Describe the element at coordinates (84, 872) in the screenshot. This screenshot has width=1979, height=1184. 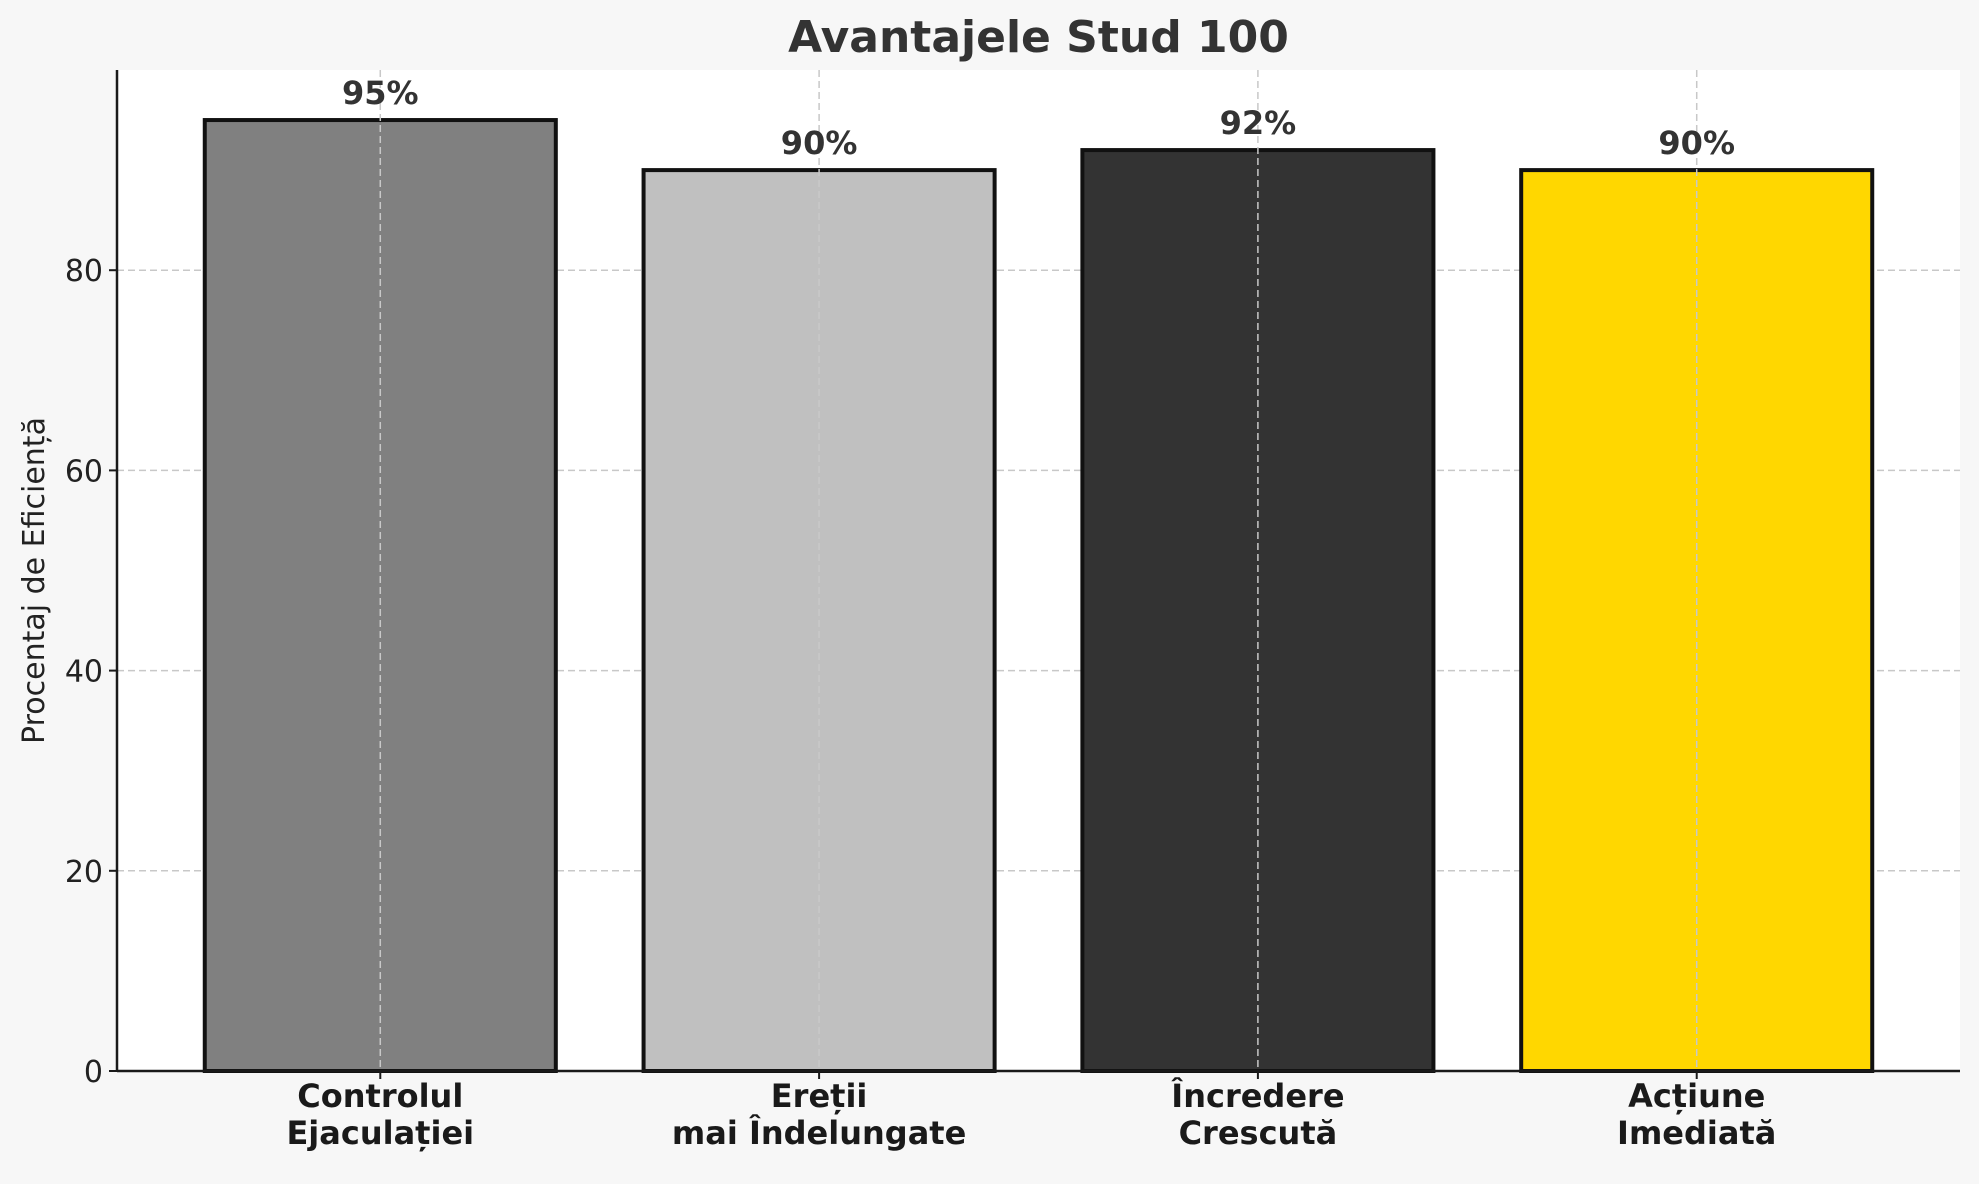
I see `y-tick-label: 20` at that location.